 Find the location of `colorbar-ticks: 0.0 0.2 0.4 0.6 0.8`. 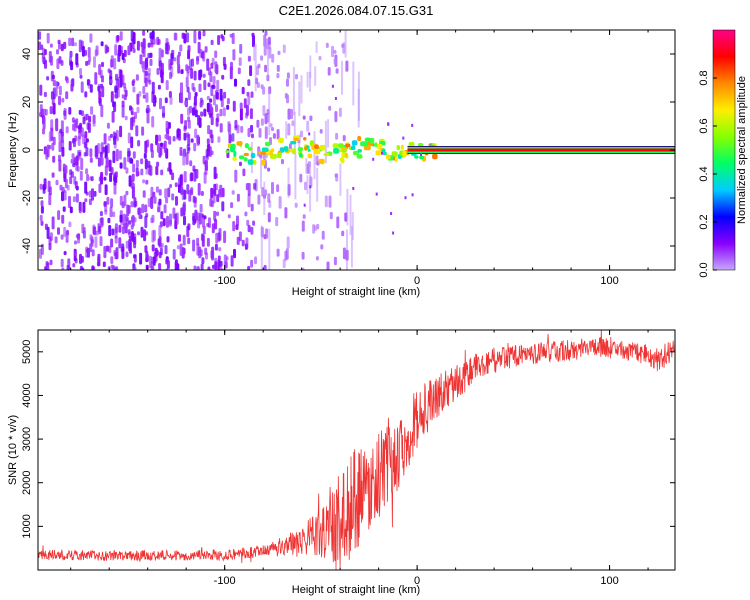

colorbar-ticks: 0.0 0.2 0.4 0.6 0.8 is located at coordinates (707, 174).